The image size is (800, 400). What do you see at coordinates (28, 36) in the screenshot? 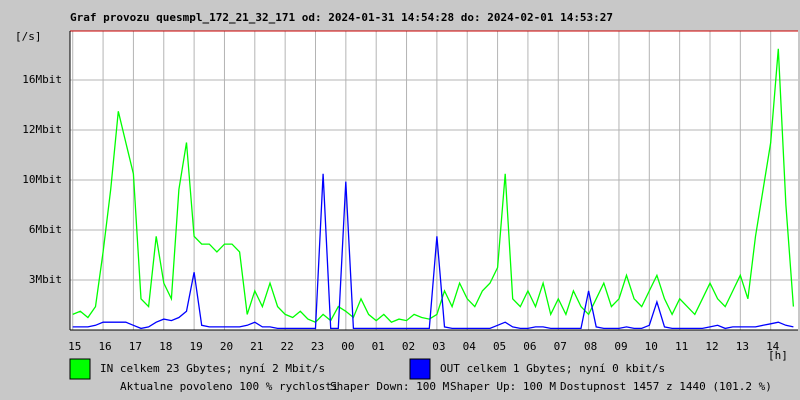
I see `y-axis-label: [/s]` at bounding box center [28, 36].